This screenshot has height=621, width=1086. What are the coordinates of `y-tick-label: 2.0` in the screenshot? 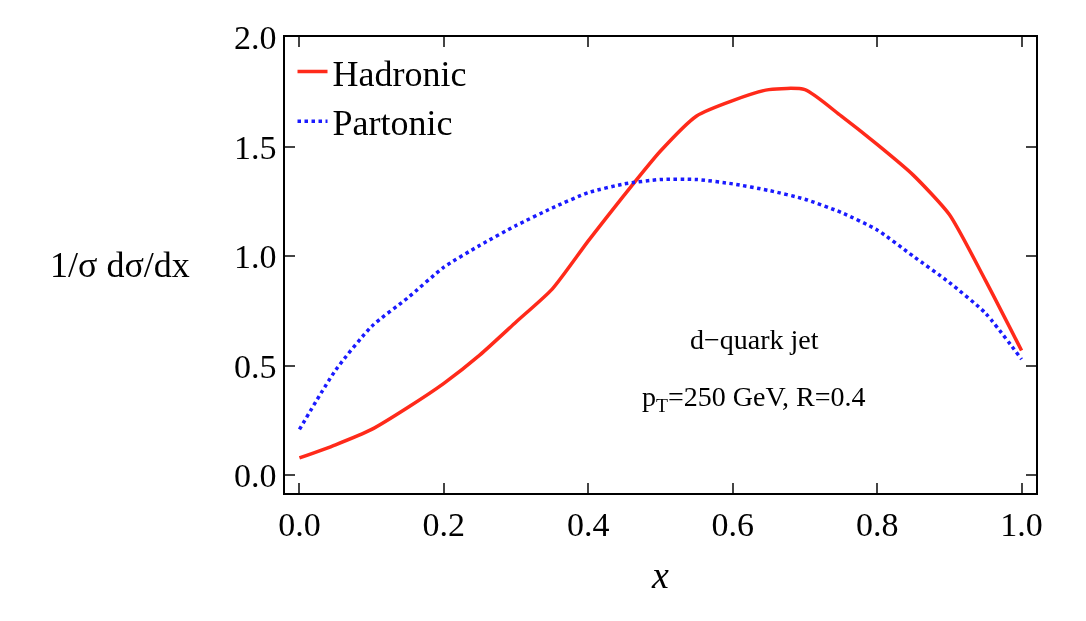 It's located at (255, 37).